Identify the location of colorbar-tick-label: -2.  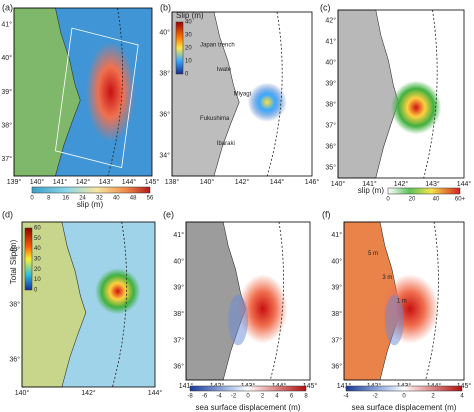
(375, 397).